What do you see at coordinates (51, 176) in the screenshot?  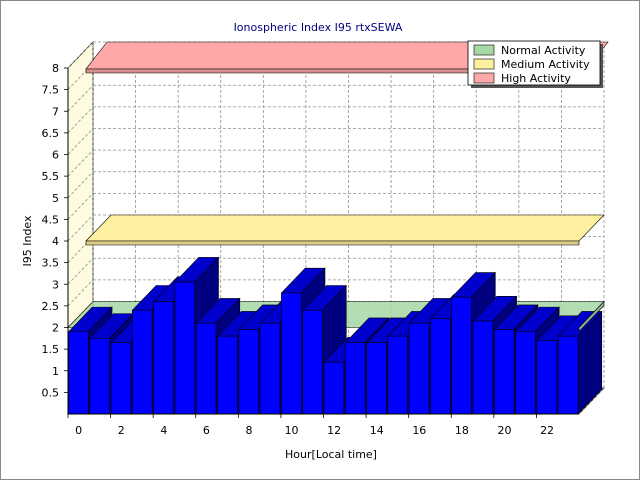 I see `y-tick-label: 5.5` at bounding box center [51, 176].